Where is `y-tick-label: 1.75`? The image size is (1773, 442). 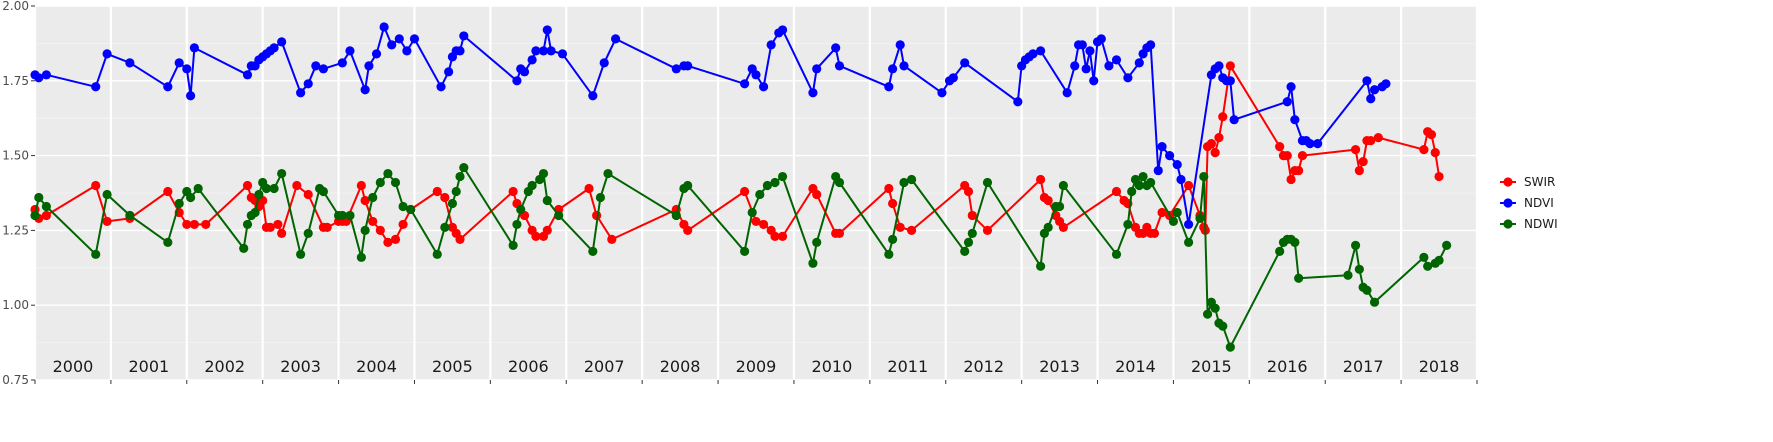
y-tick-label: 1.75 is located at coordinates (15, 81).